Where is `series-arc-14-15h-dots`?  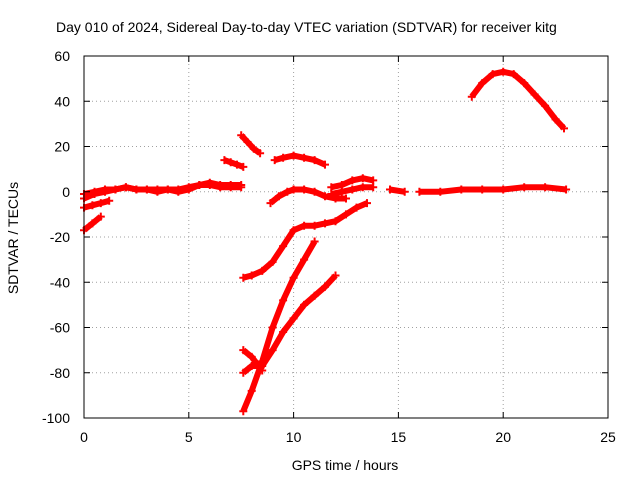
series-arc-14-15h-dots is located at coordinates (397, 190).